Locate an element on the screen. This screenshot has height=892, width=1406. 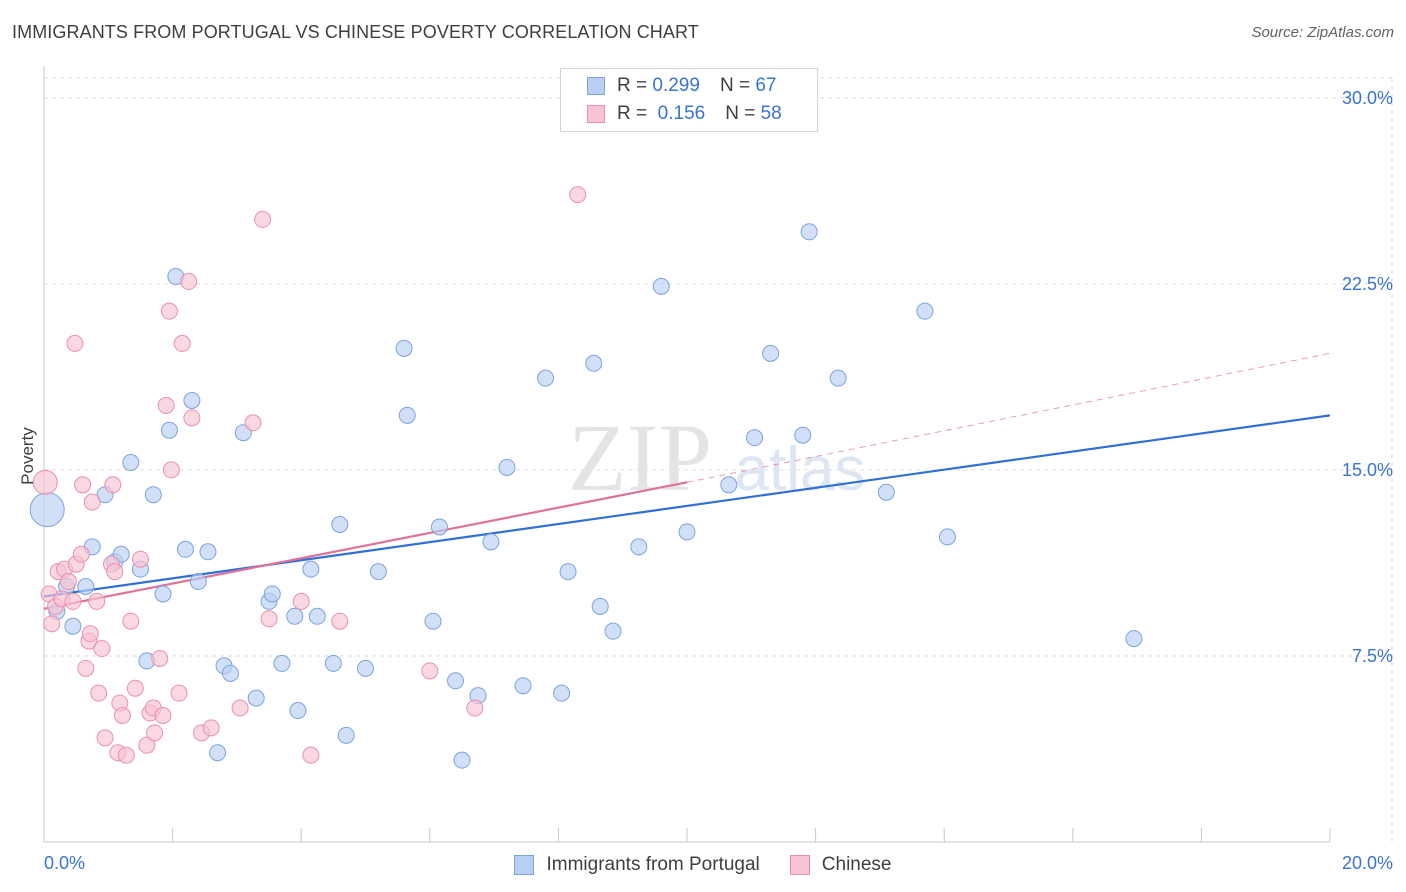
series-legend-portugal: Immigrants from Portugal is located at coordinates (637, 865).